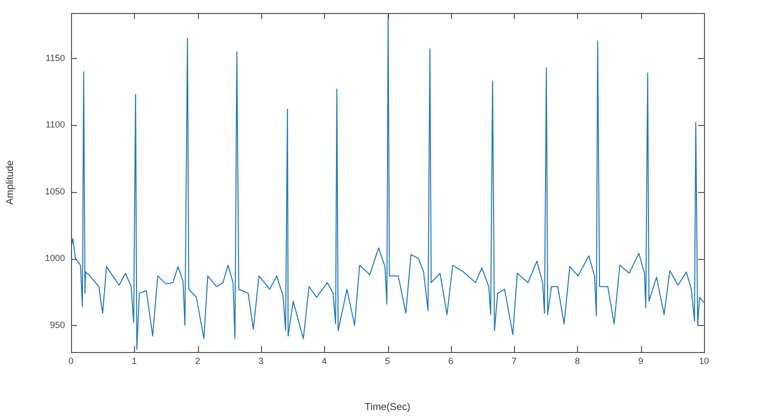  I want to click on x-tick-label: 0, so click(71, 361).